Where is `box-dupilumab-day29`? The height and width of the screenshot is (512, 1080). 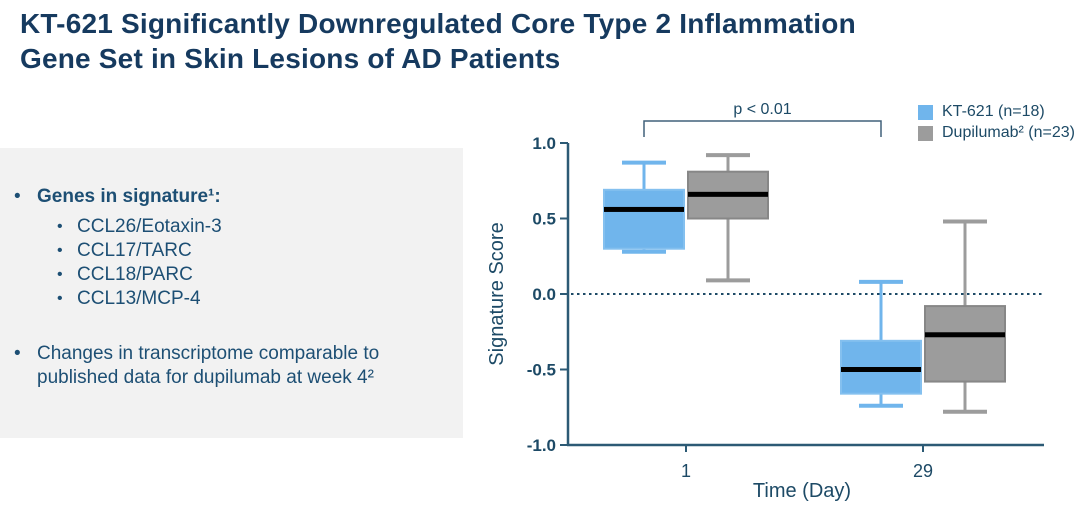 box-dupilumab-day29 is located at coordinates (965, 316).